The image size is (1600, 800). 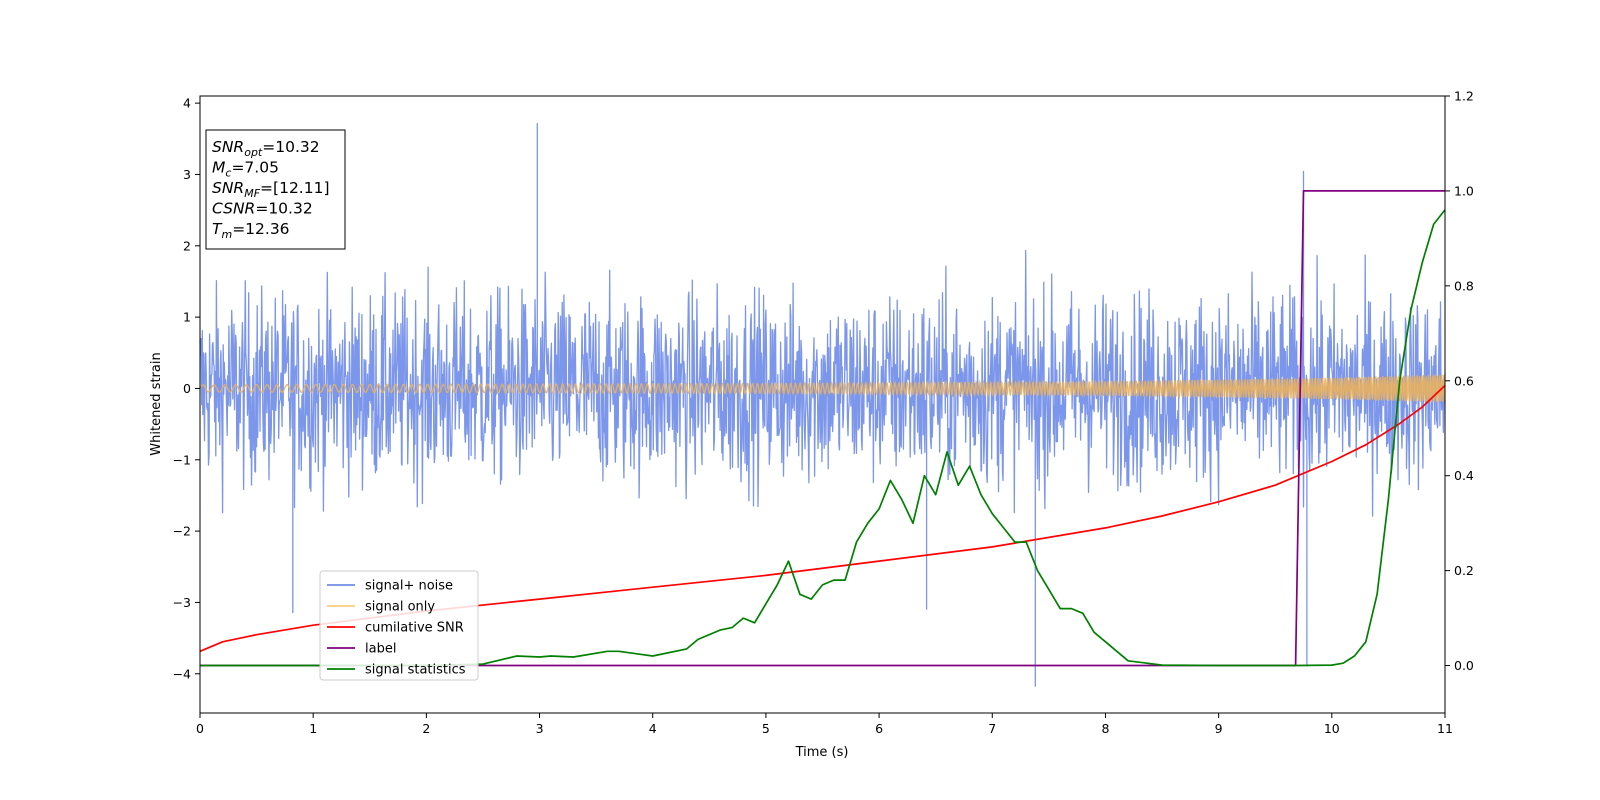 I want to click on y-right-tick-label: 0.8, so click(x=1464, y=285).